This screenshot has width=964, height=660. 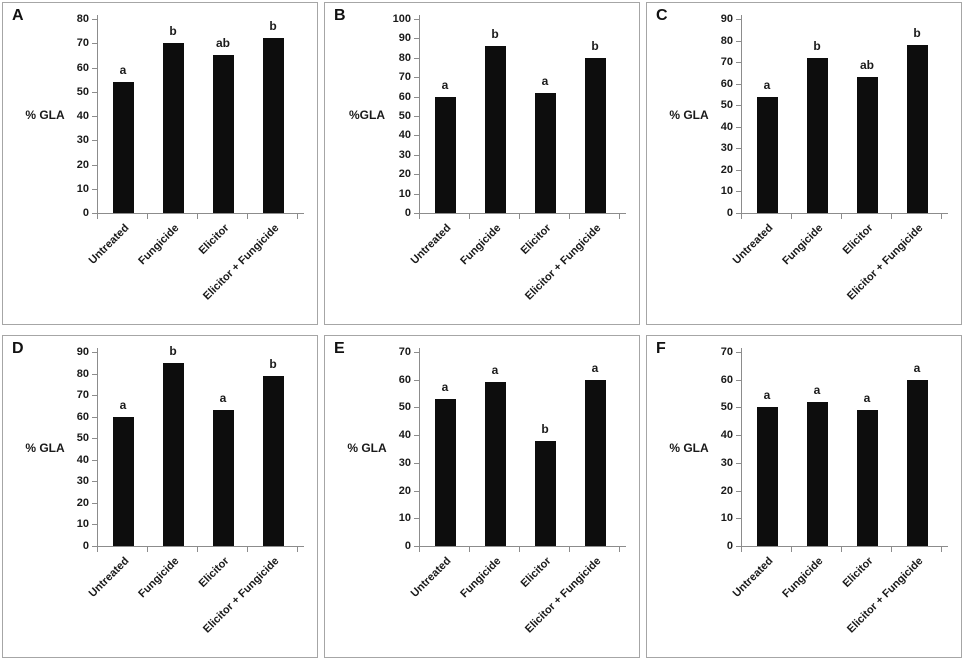 What do you see at coordinates (18, 15) in the screenshot?
I see `panel-letter: A` at bounding box center [18, 15].